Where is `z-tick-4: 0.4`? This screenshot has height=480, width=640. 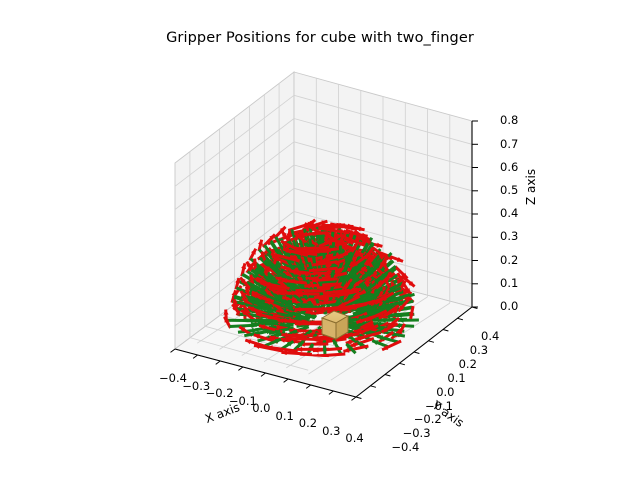
z-tick-4: 0.4 is located at coordinates (509, 213).